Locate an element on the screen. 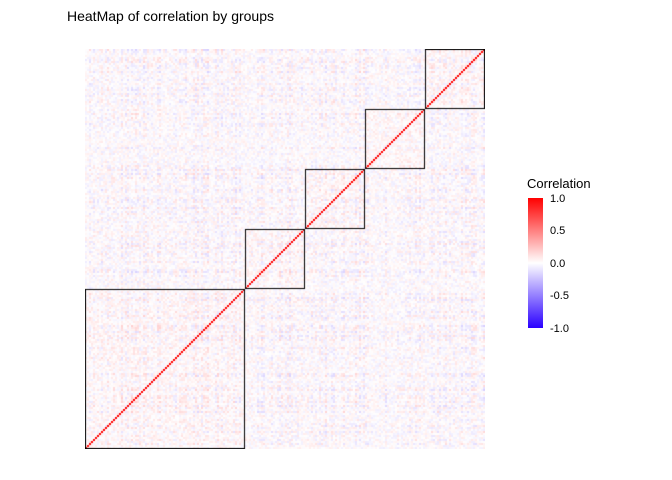 Image resolution: width=672 pixels, height=480 pixels. legend-tick: -0.5 is located at coordinates (559, 296).